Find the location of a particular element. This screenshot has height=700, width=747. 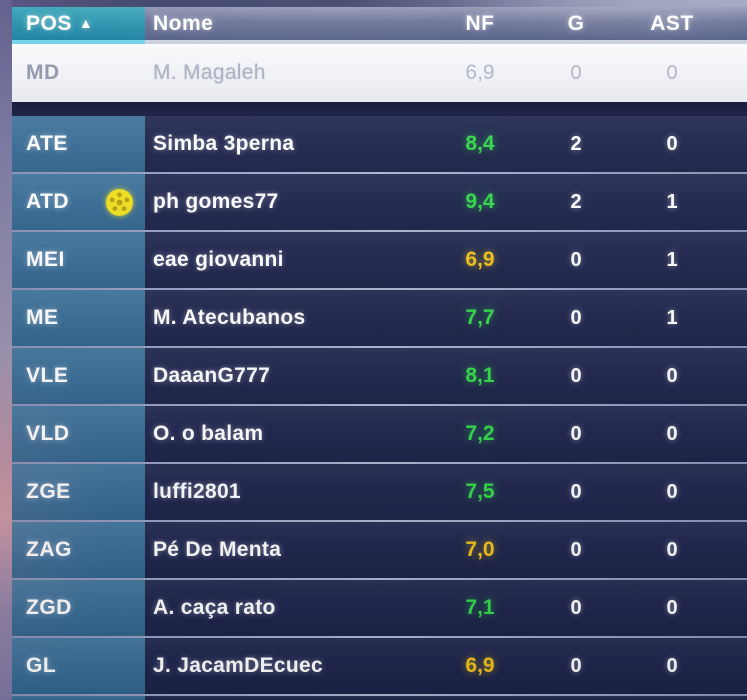

position-label: ATE is located at coordinates (47, 143).